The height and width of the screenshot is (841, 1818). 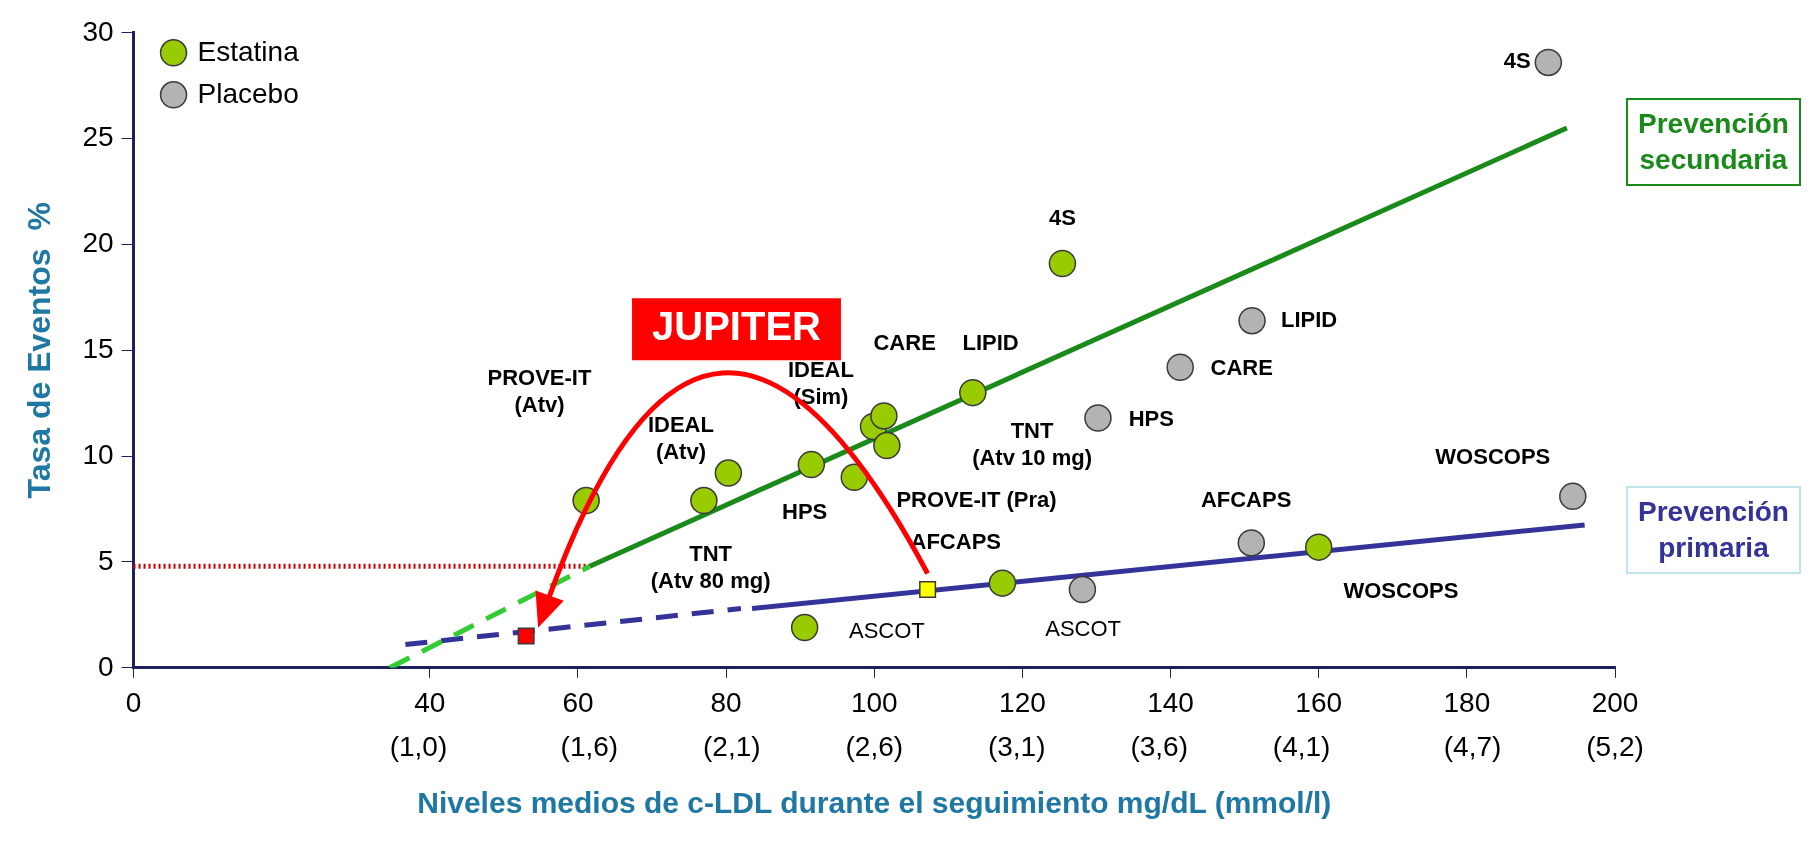 I want to click on x-tick-label: 120, so click(x=1022, y=703).